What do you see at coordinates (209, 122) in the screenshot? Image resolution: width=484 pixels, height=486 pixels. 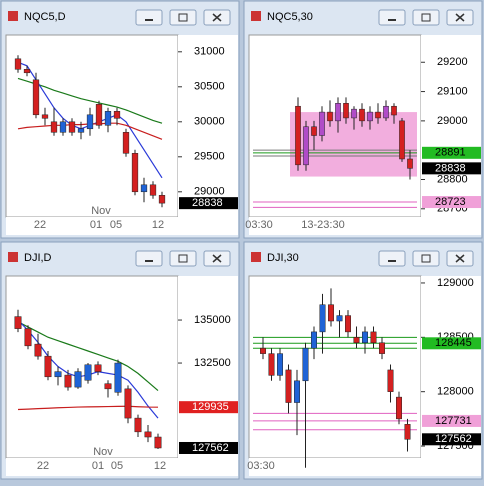 I see `y-tick-label: 30000` at bounding box center [209, 122].